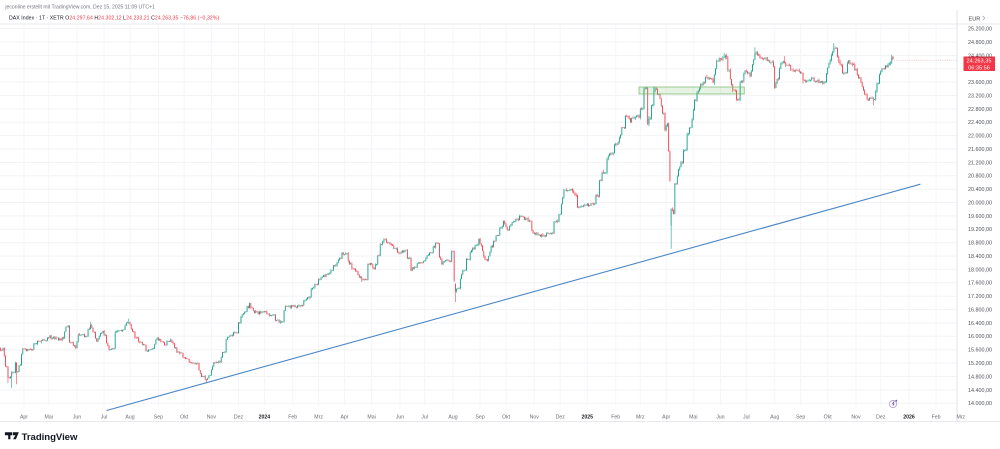  What do you see at coordinates (980, 311) in the screenshot?
I see `svg-text: 16.800,00` at bounding box center [980, 311].